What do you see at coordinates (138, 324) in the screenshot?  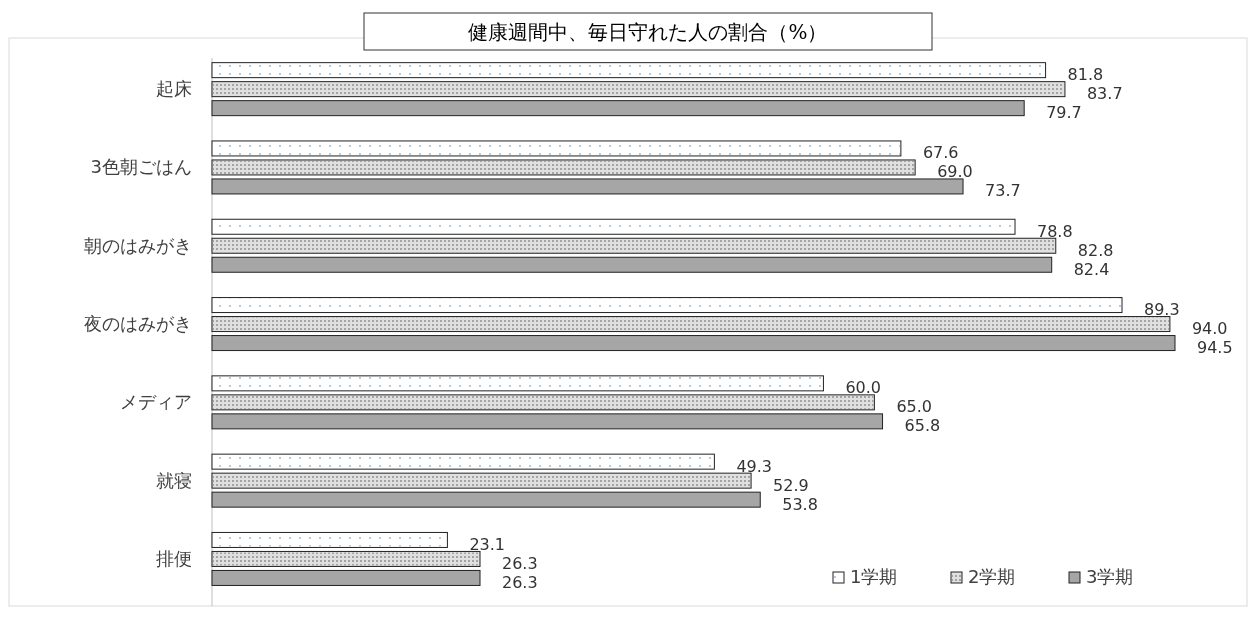 I see `y-tick-label: 夜のはみがき` at bounding box center [138, 324].